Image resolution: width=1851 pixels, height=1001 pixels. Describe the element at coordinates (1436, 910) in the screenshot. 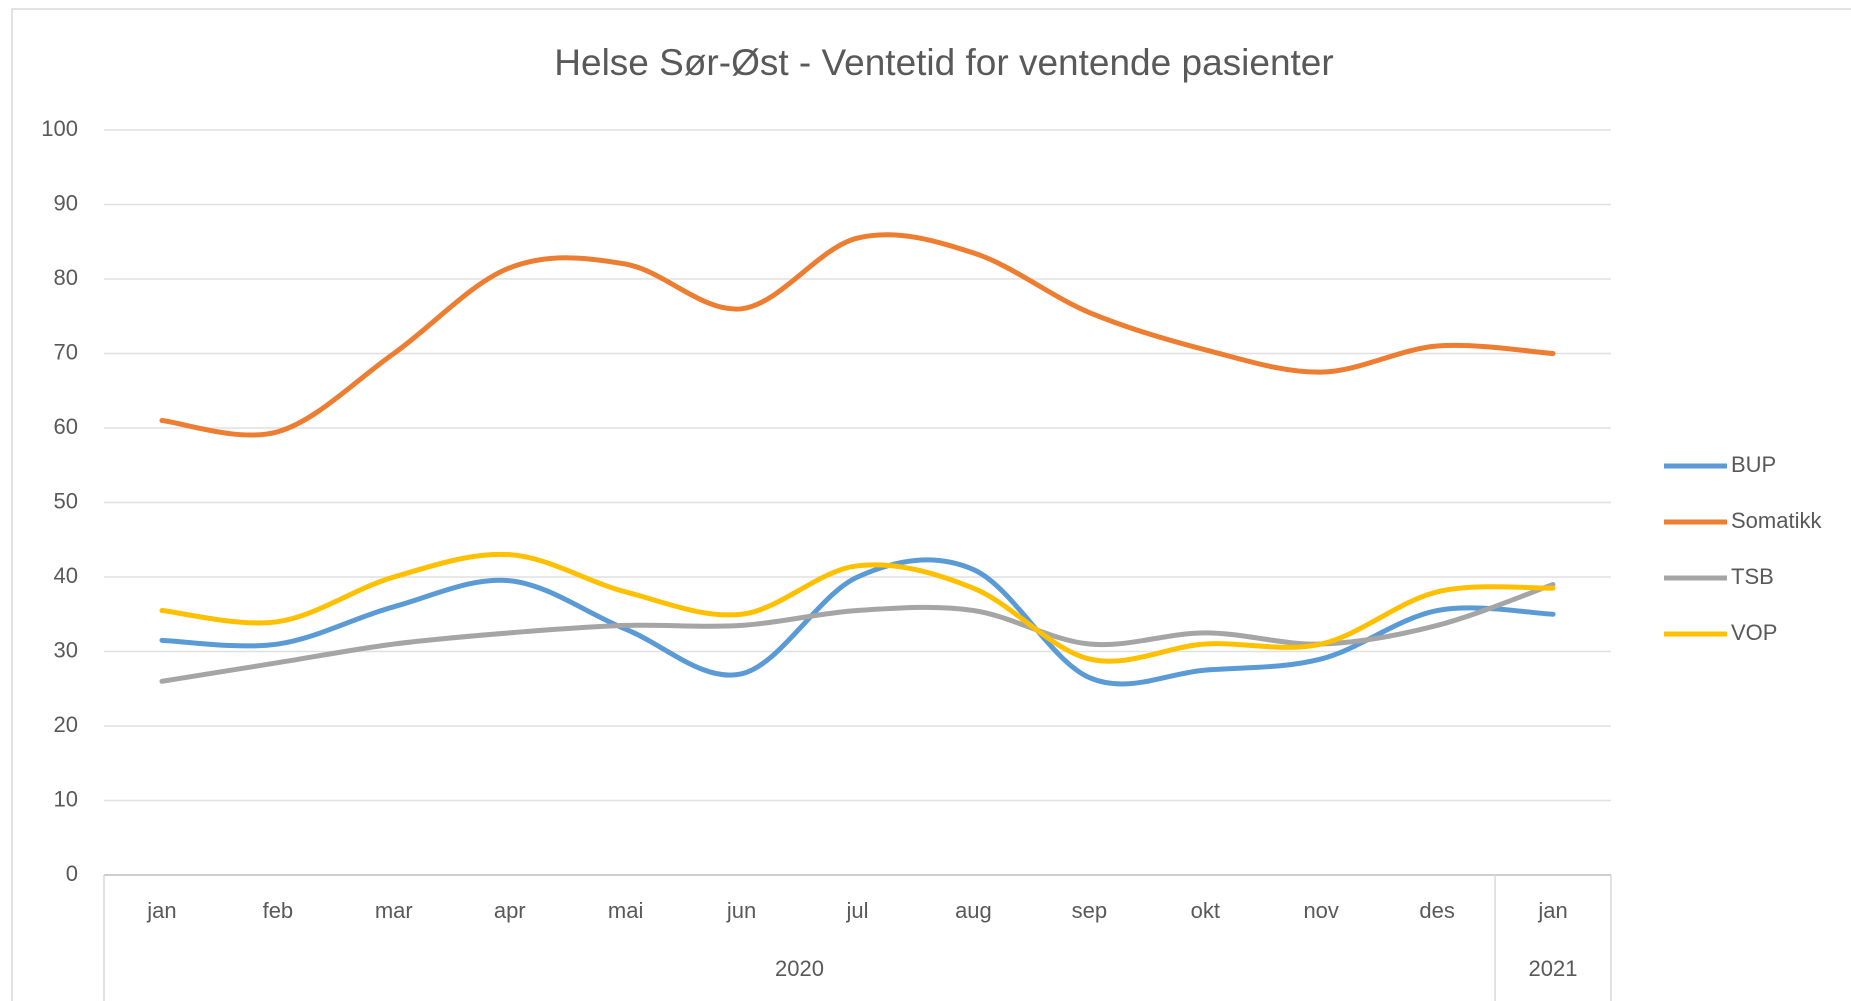

I see `x-tick-label: des` at that location.